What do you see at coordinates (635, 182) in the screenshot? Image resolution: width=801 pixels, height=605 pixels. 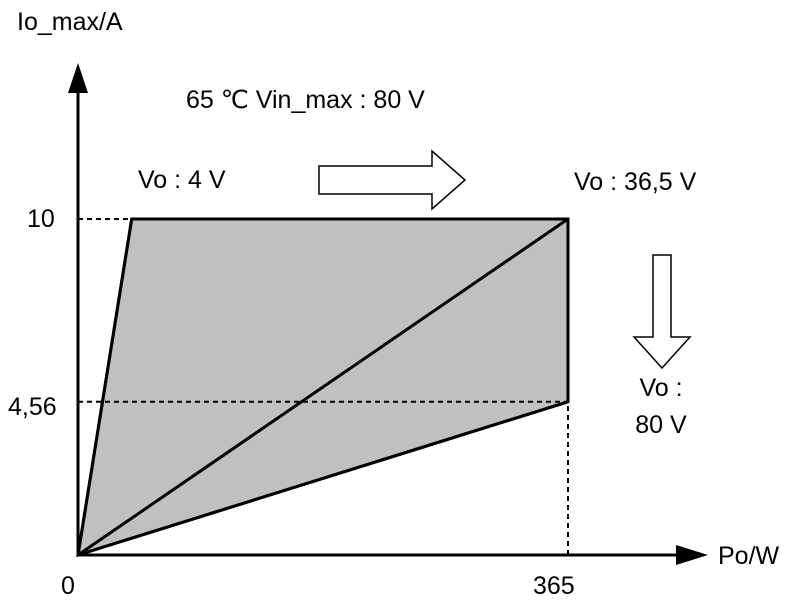 I see `vo-mid-annotation: Vo : 36,5 V` at bounding box center [635, 182].